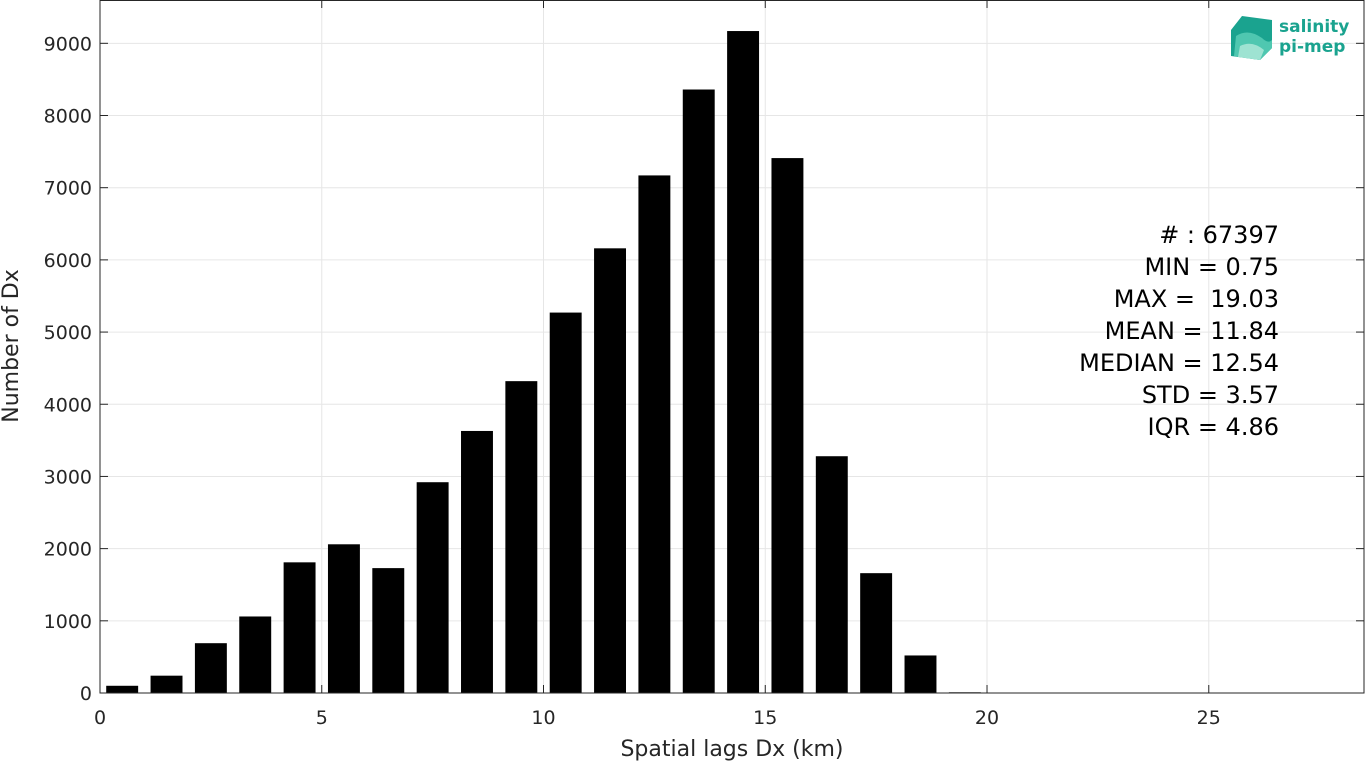  I want to click on stat-line: MEAN = 11.84, so click(1192, 331).